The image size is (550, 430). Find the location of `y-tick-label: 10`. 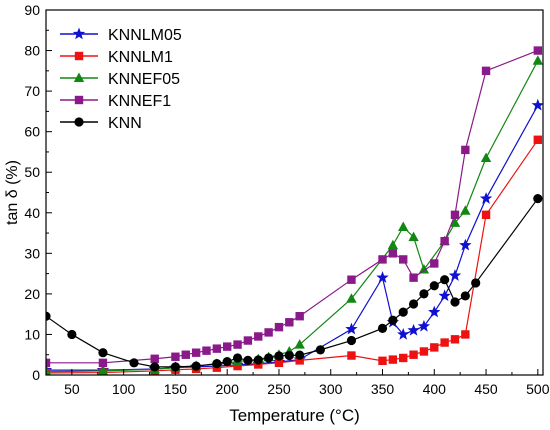

y-tick-label: 10 is located at coordinates (32, 334).